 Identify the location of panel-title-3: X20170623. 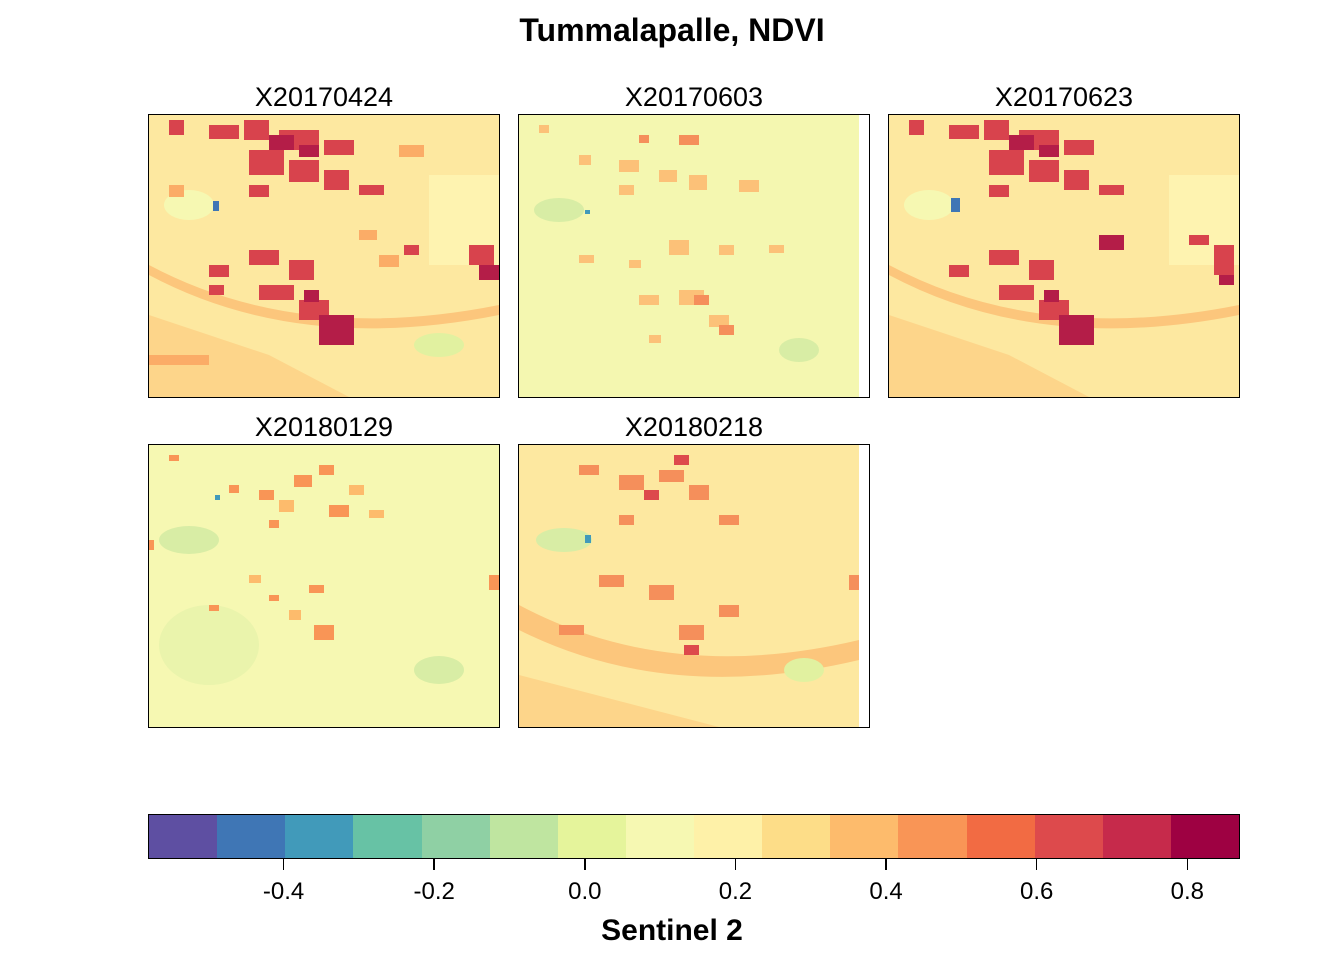
(1064, 97).